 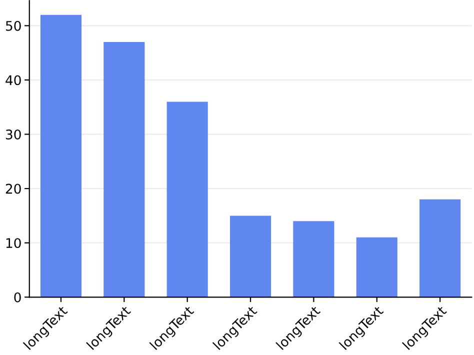 What do you see at coordinates (13, 243) in the screenshot?
I see `y-tick-label: 10` at bounding box center [13, 243].